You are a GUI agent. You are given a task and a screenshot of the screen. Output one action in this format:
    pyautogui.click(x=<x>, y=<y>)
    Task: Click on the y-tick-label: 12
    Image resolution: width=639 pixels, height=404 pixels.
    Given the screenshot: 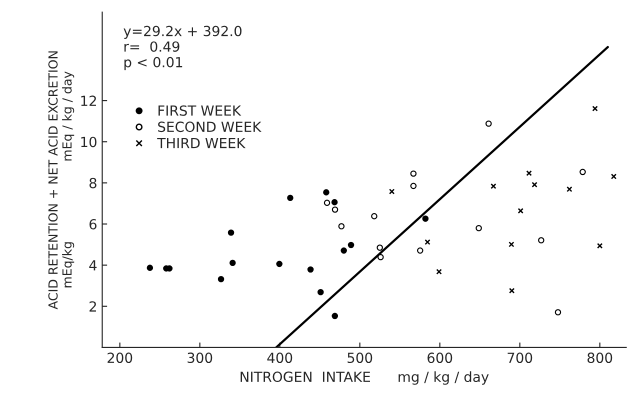 What is the action you would take?
    pyautogui.click(x=88, y=101)
    